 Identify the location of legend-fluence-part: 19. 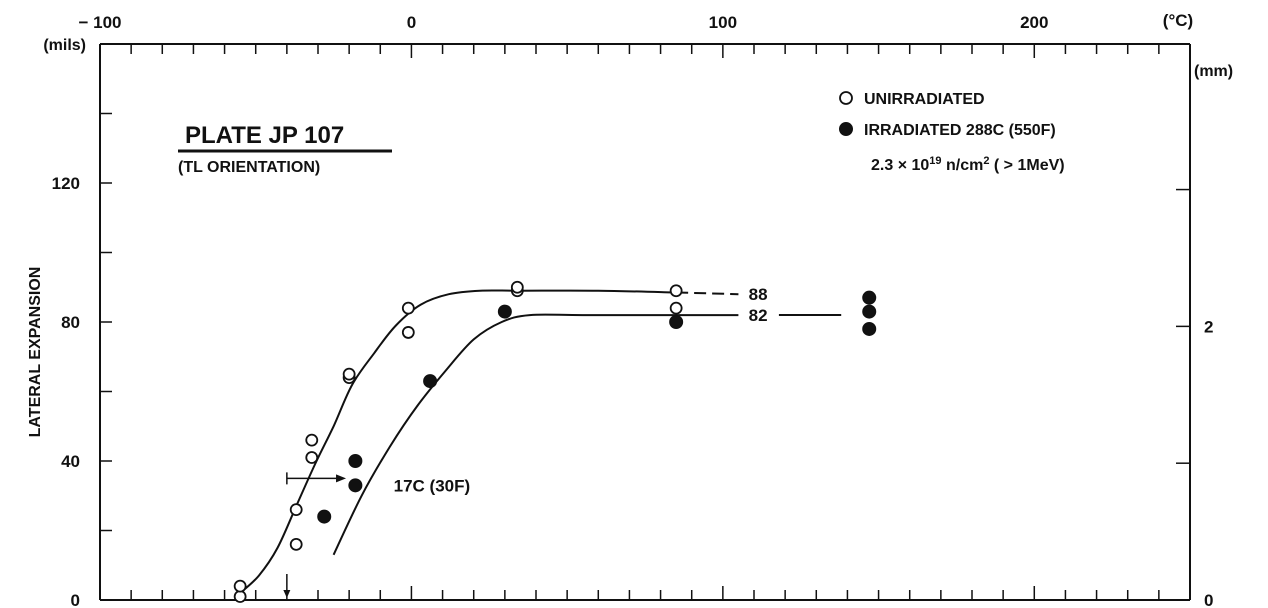
(935, 161).